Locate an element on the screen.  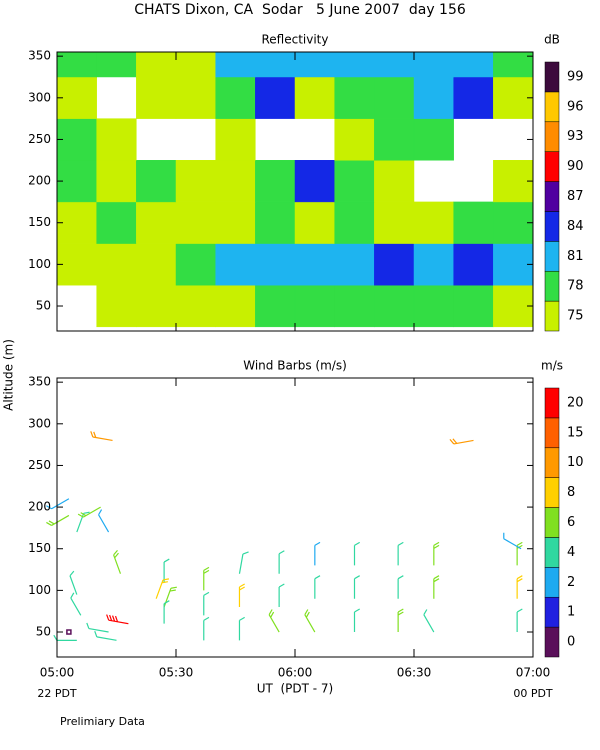
y-tick-label: 350 is located at coordinates (39, 56).